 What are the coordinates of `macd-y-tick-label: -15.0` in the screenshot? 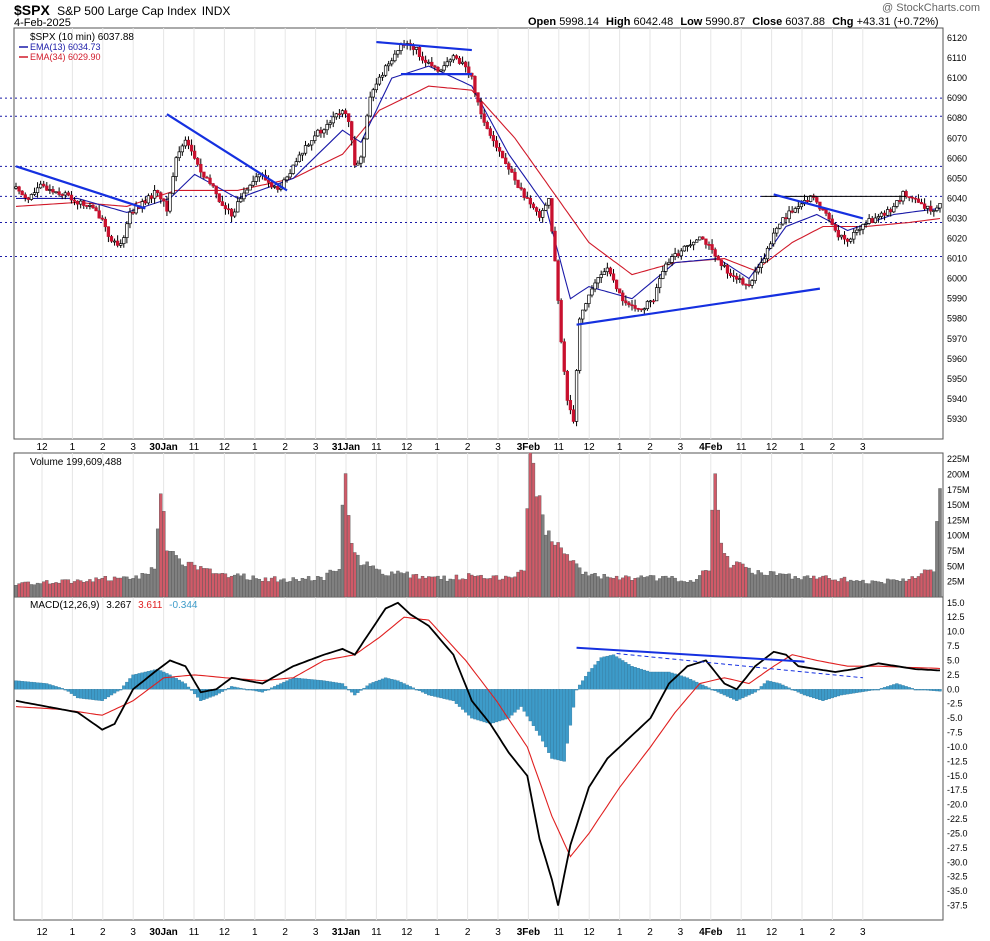 It's located at (957, 776).